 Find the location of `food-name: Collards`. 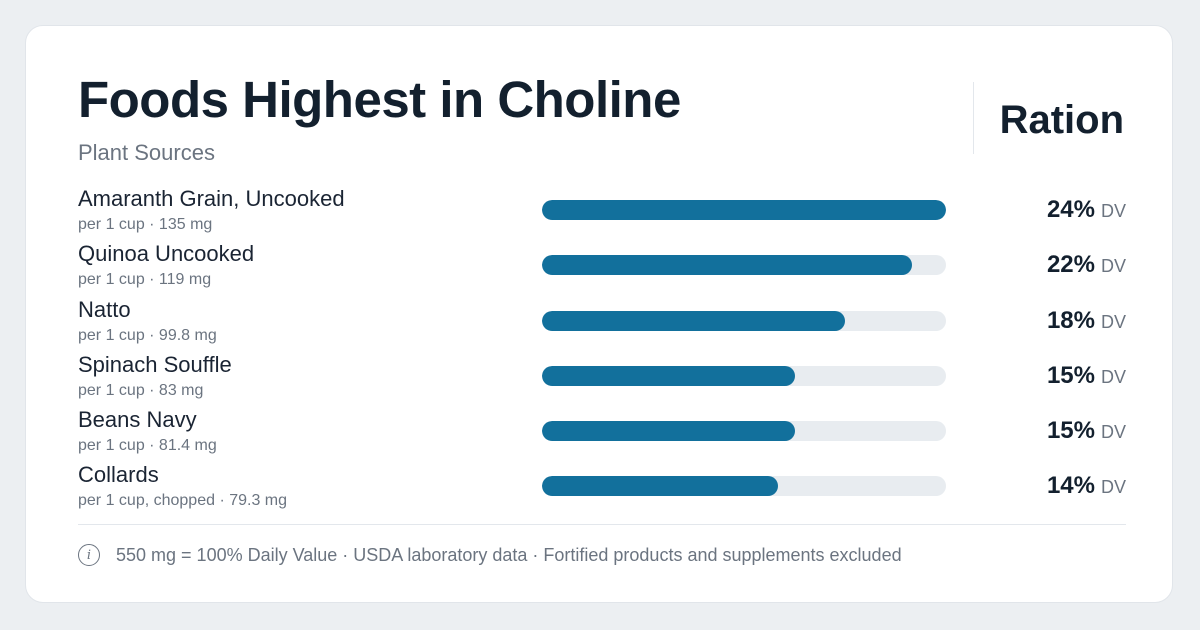

food-name: Collards is located at coordinates (118, 475).